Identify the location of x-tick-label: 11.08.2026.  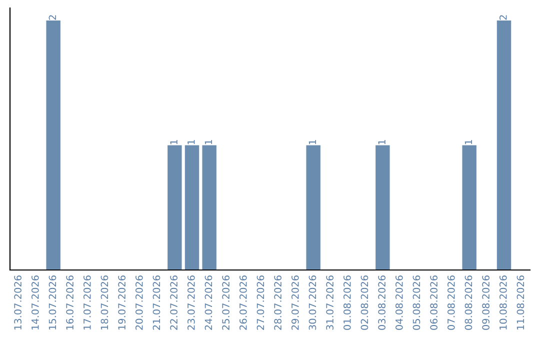
(520, 302).